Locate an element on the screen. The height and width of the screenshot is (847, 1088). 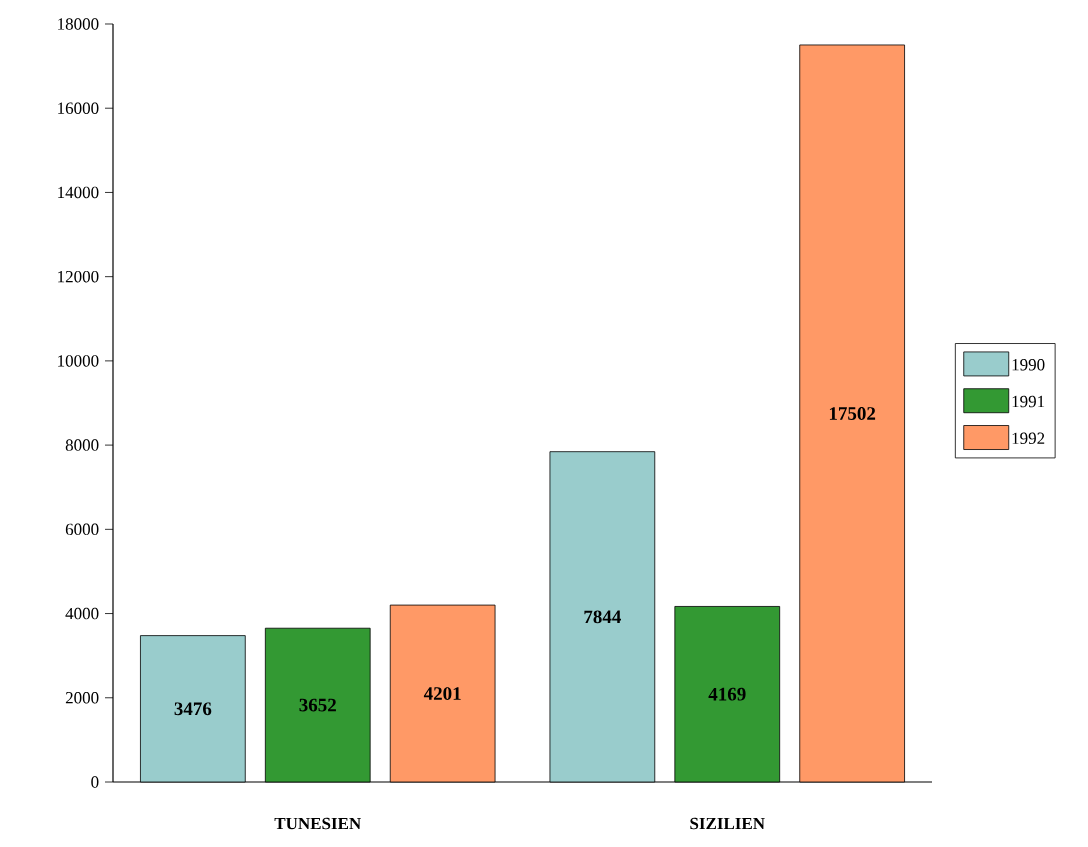
y-tick-label: 2000 is located at coordinates (82, 698).